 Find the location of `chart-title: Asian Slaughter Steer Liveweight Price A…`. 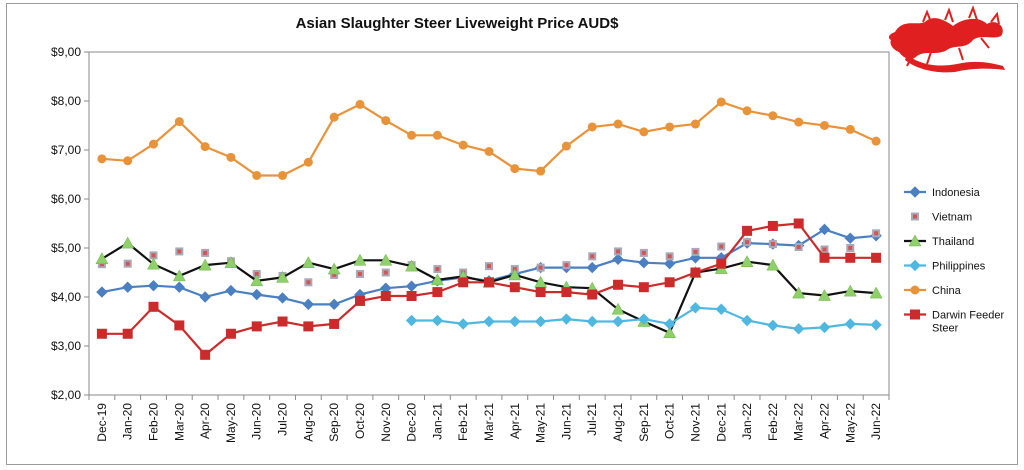

chart-title: Asian Slaughter Steer Liveweight Price A… is located at coordinates (458, 23).